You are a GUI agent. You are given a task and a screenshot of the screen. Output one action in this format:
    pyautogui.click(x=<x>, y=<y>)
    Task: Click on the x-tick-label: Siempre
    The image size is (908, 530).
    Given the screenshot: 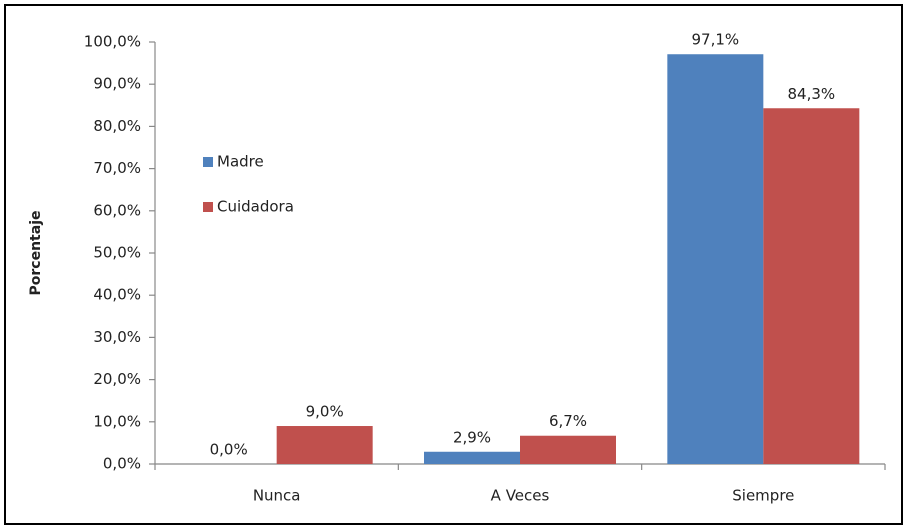 What is the action you would take?
    pyautogui.click(x=763, y=496)
    